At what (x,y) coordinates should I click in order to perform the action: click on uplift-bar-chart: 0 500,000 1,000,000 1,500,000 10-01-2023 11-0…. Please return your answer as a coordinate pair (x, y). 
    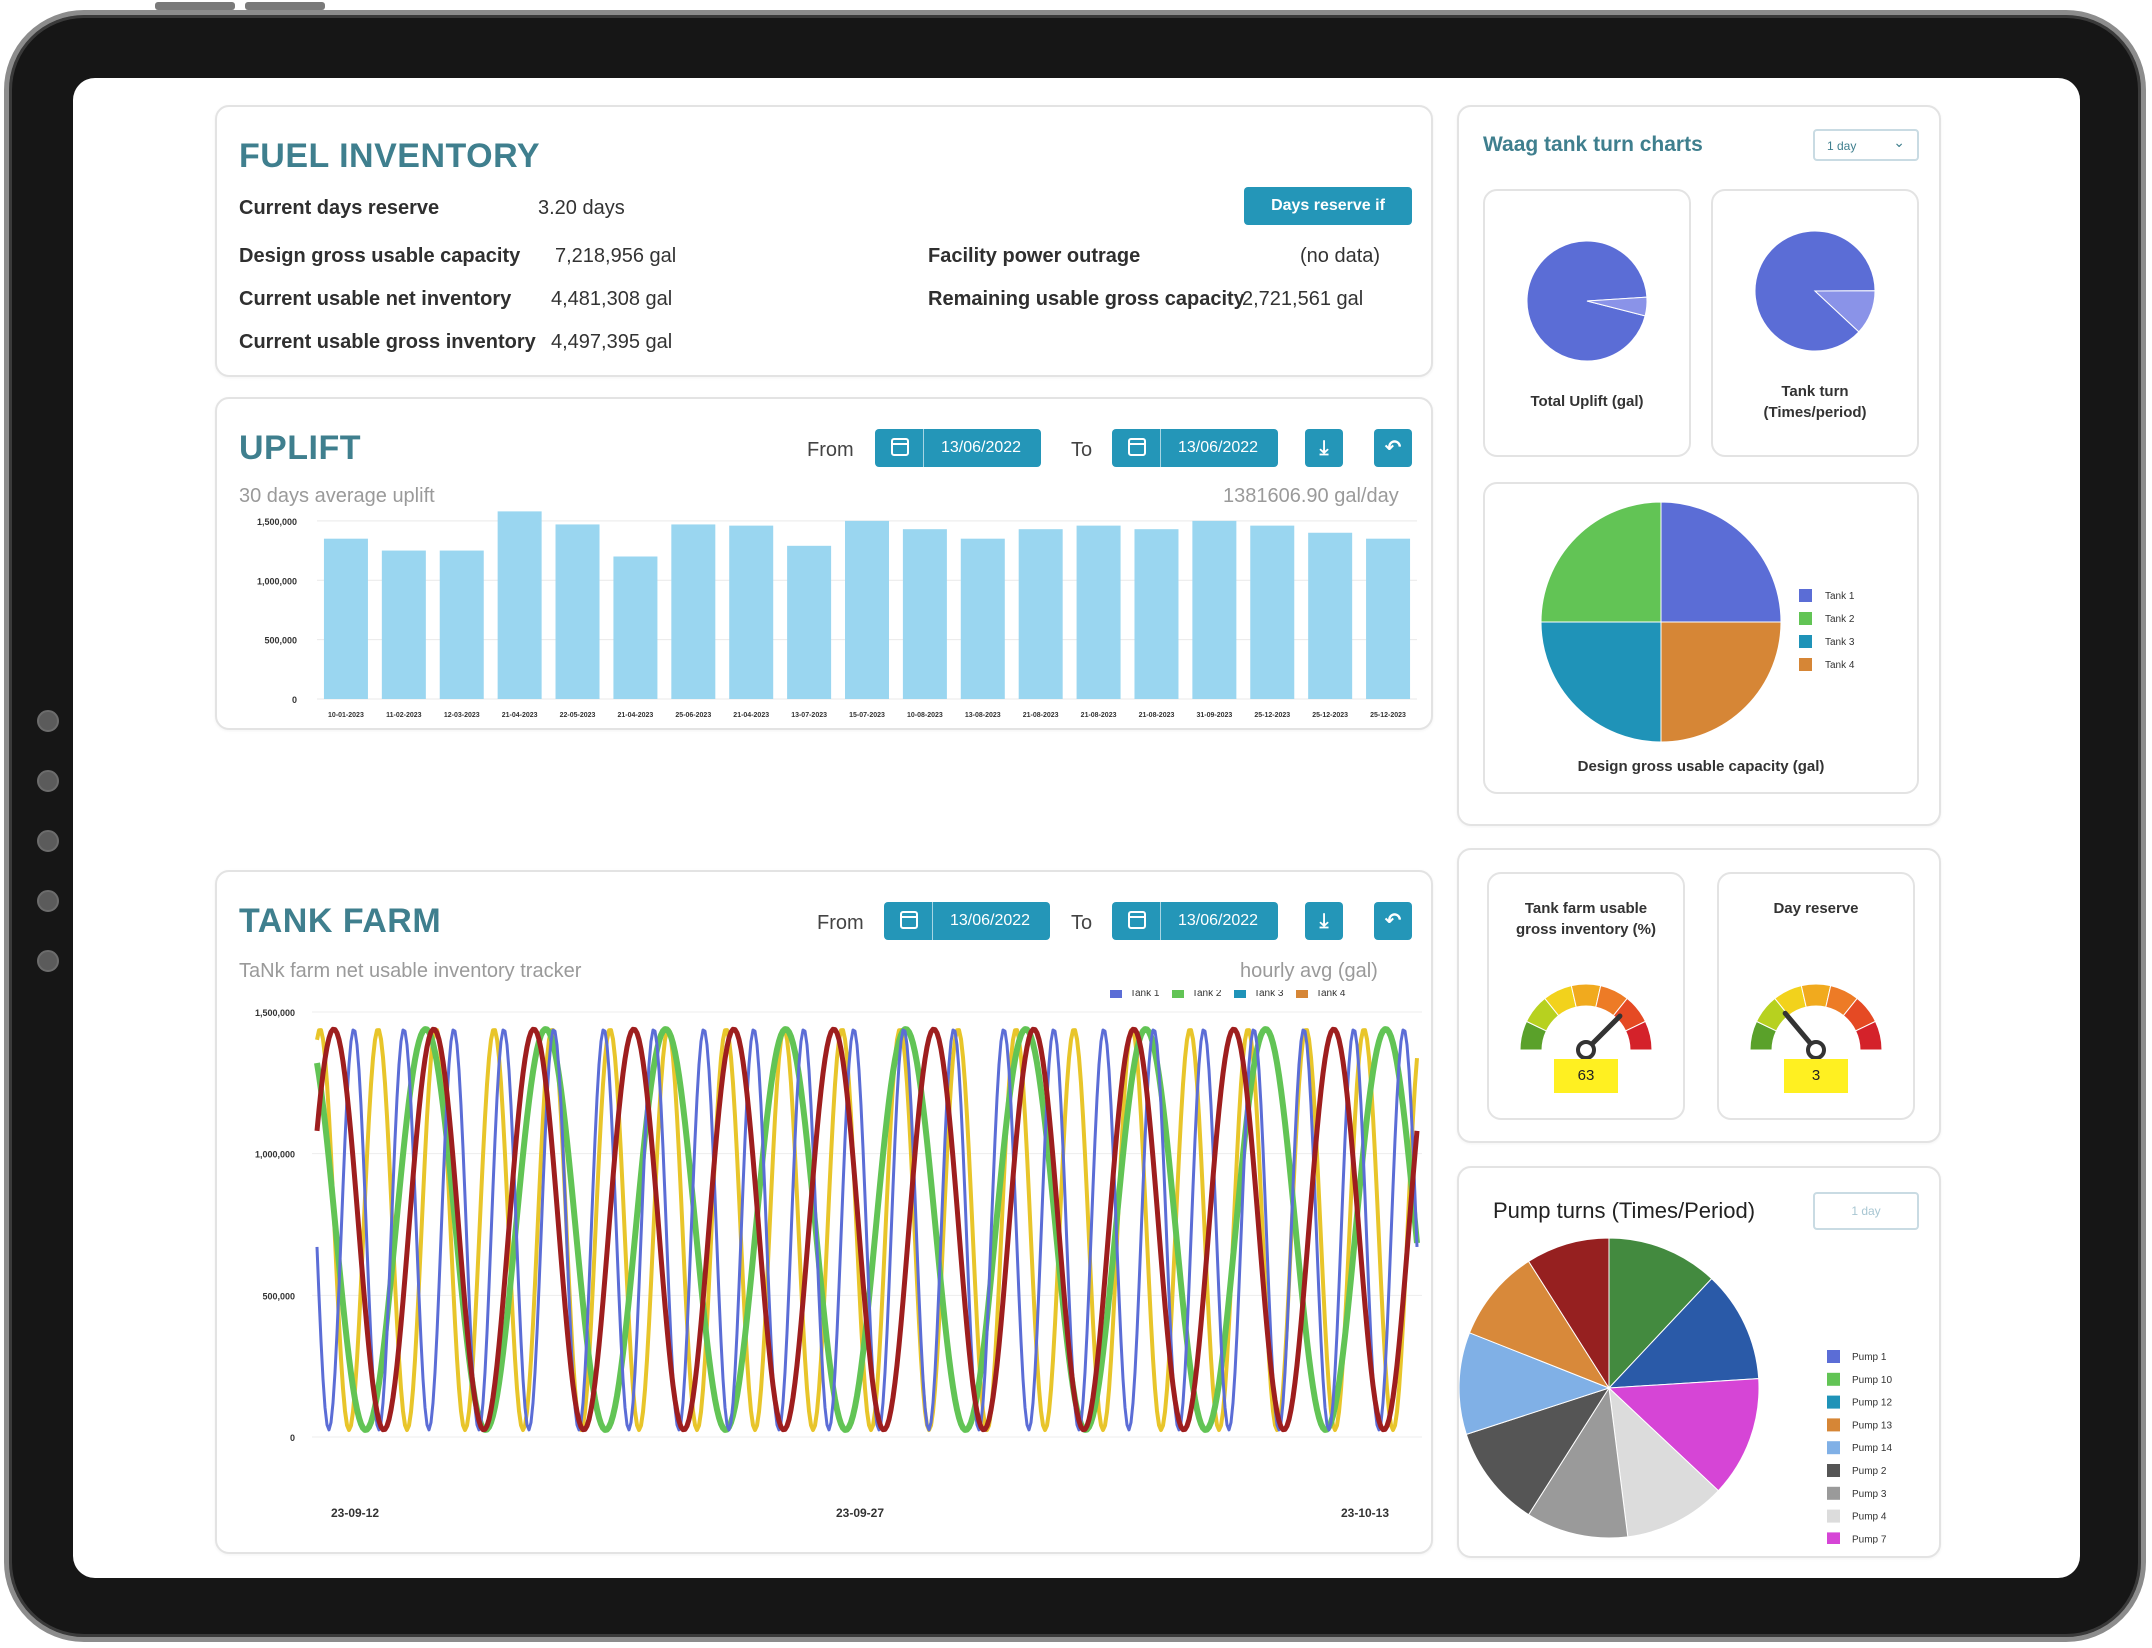
    Looking at the image, I should click on (837, 615).